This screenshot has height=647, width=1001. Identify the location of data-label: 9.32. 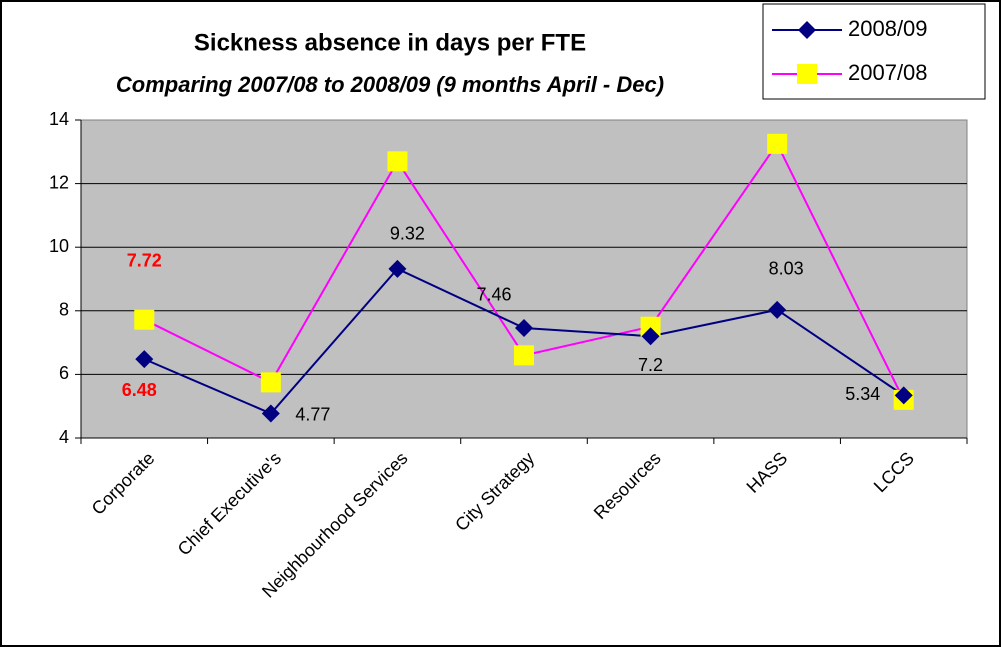
(407, 234).